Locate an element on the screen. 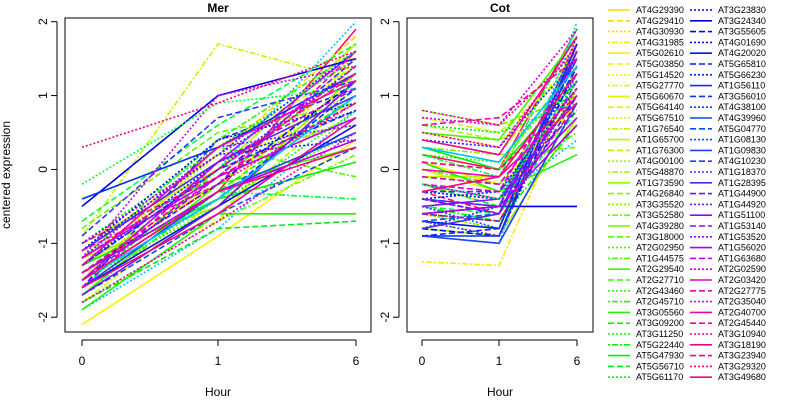 This screenshot has height=400, width=800. series-line-at1g18370 is located at coordinates (499, 154).